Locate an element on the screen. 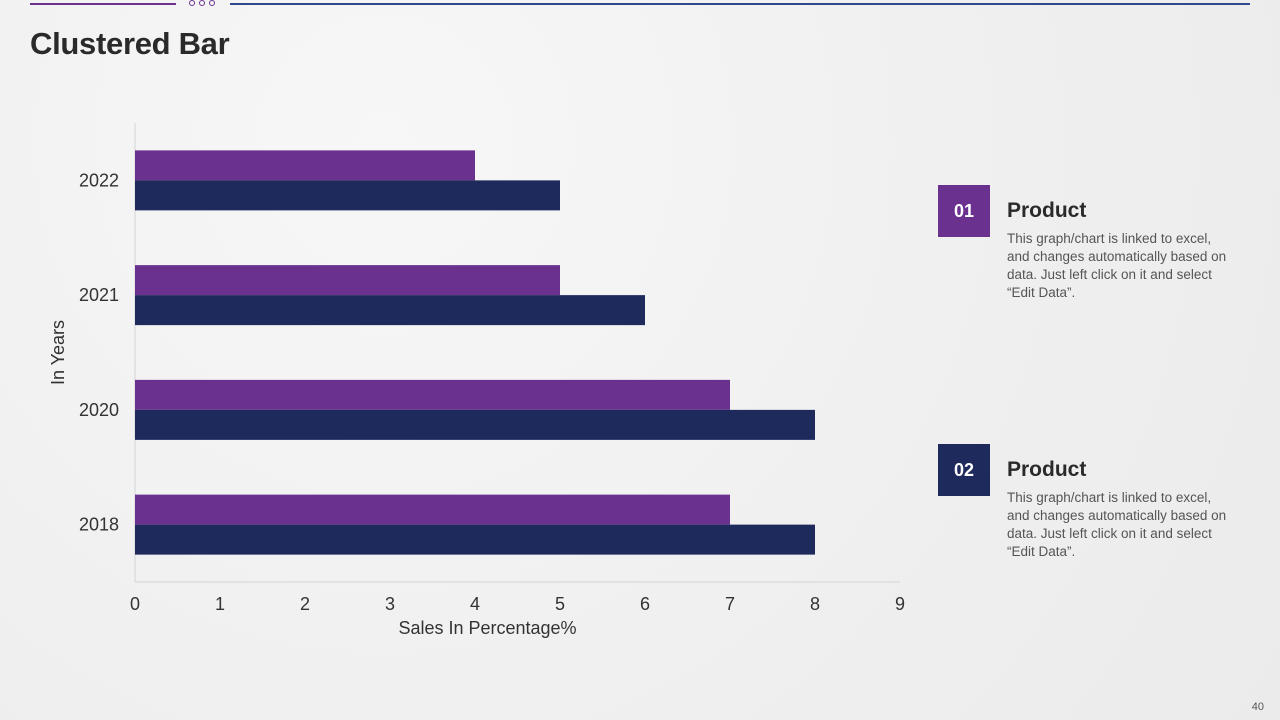 The height and width of the screenshot is (720, 1280). page-number: 40 is located at coordinates (1257, 707).